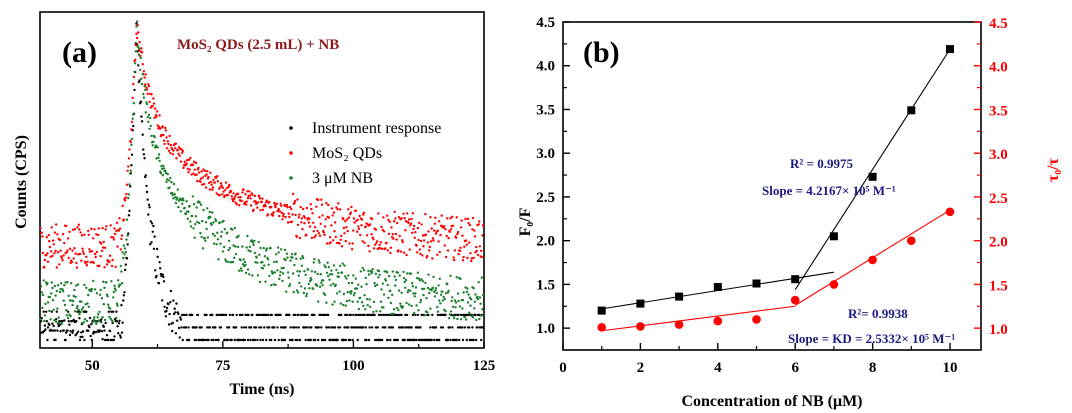 This screenshot has height=413, width=1072. What do you see at coordinates (365, 153) in the screenshot?
I see `panel-a-legend: Instrument response MoS₂ QDs 3 μM NB` at bounding box center [365, 153].